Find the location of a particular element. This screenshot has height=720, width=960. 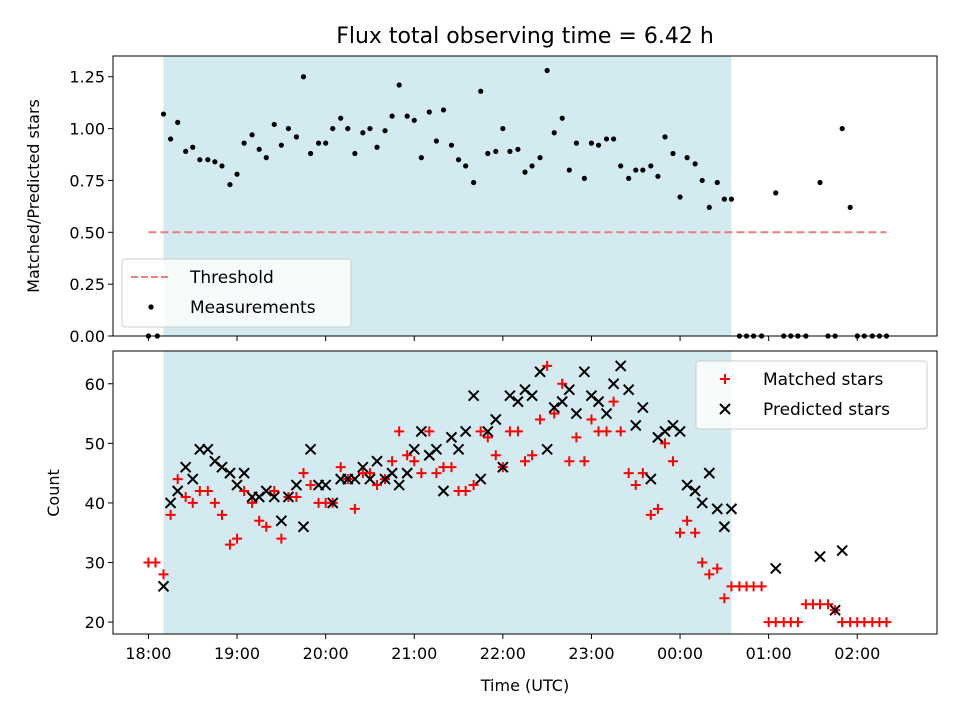

x-tick-label: 02:00 is located at coordinates (857, 653).